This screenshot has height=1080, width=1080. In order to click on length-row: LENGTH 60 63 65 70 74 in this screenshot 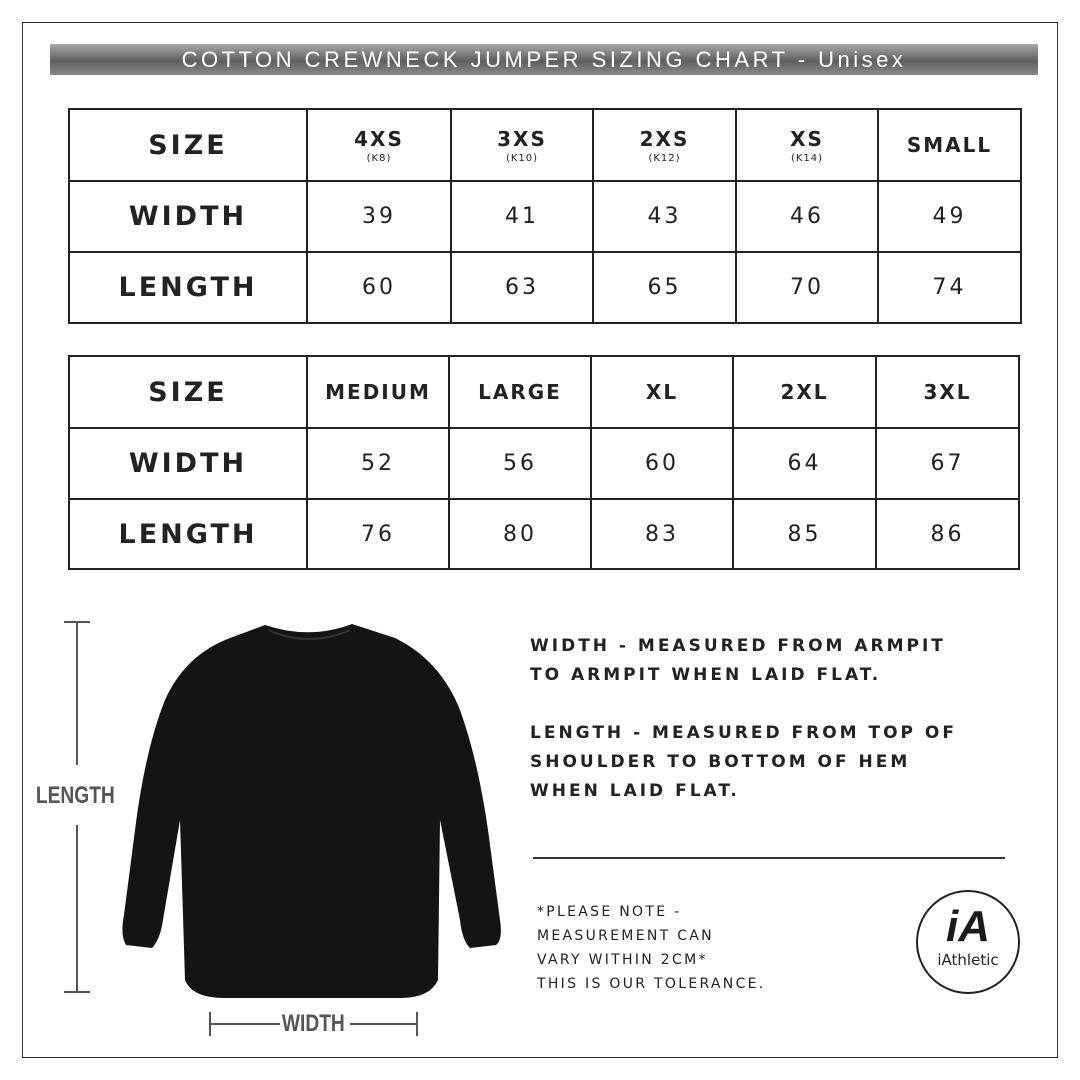, I will do `click(545, 287)`.